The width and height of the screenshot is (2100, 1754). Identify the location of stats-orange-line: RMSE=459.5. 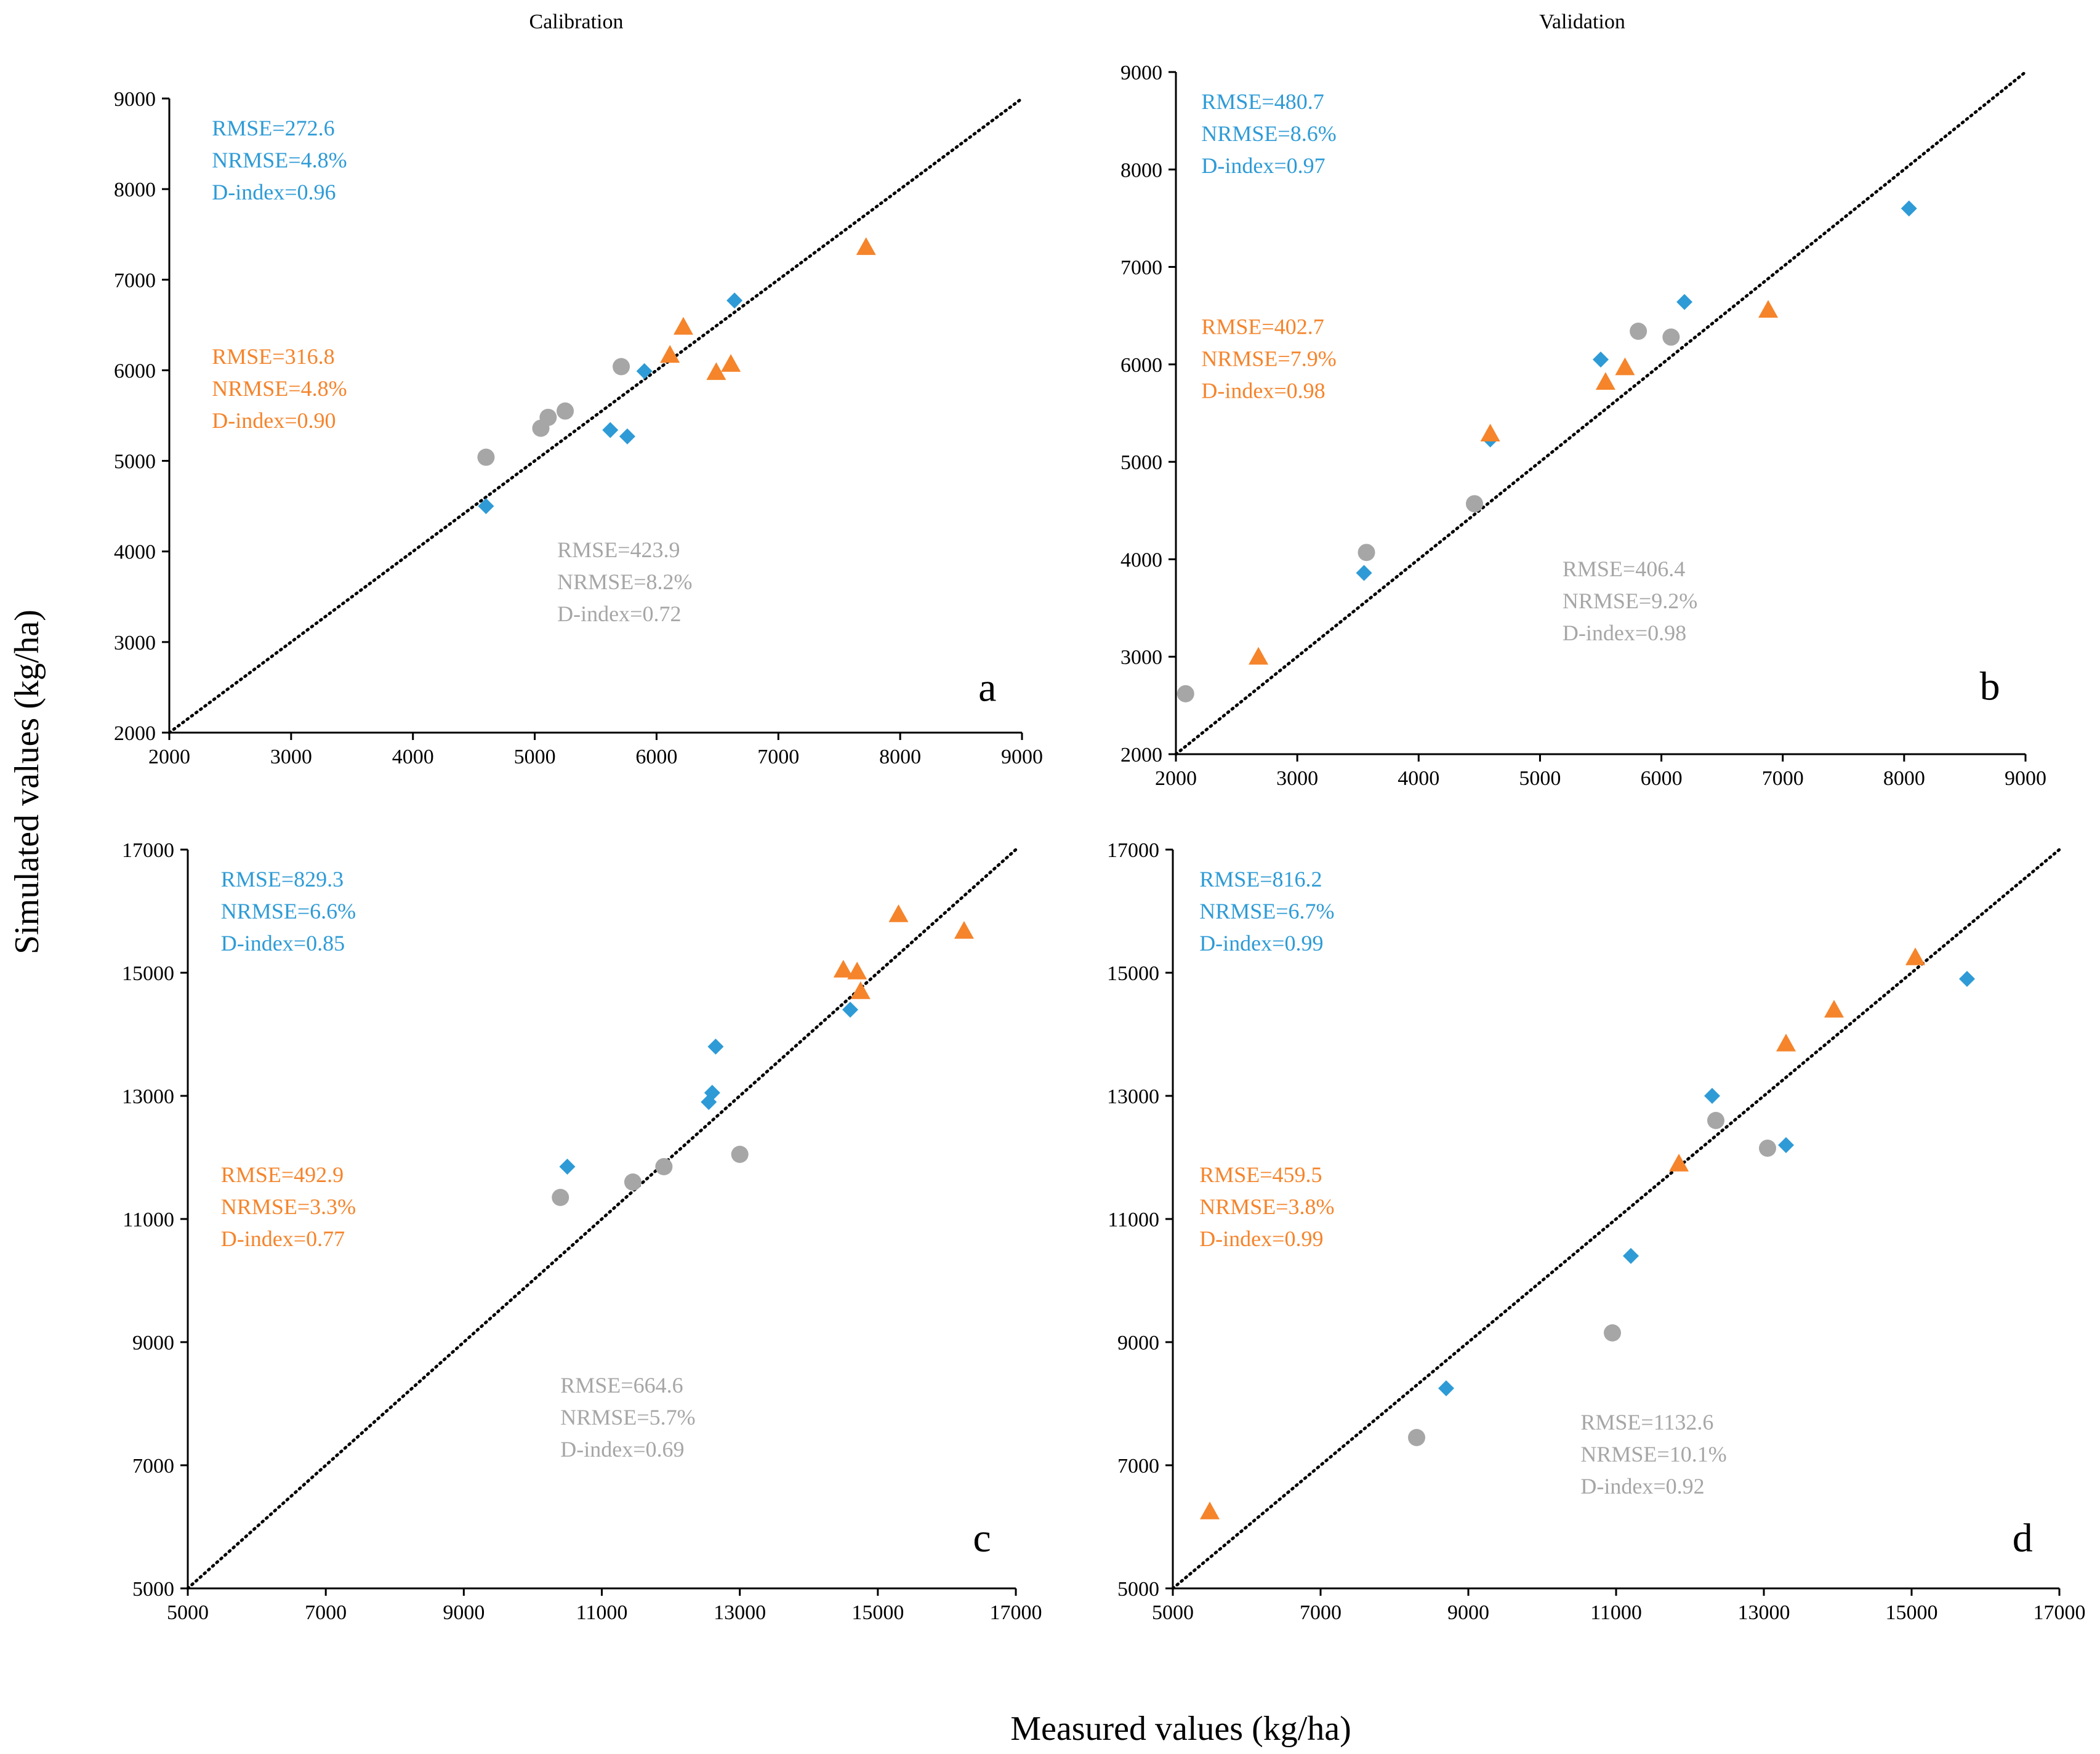
(1260, 1174).